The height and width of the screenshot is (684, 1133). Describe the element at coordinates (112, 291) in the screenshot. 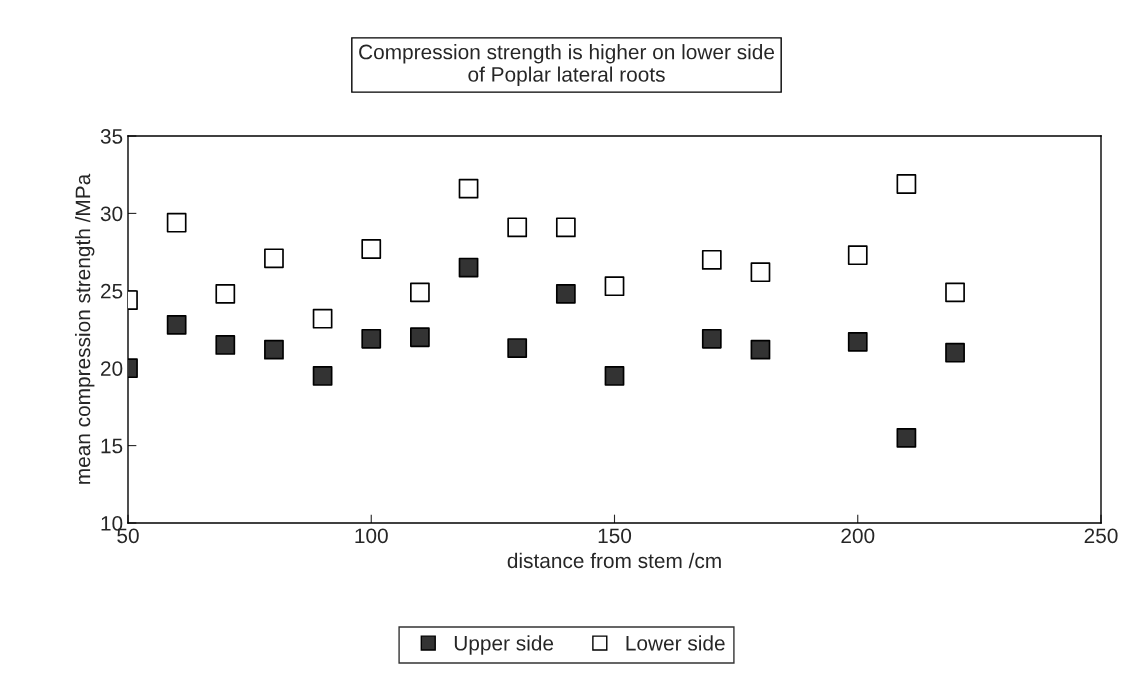

I see `y-tick-label: 25` at that location.